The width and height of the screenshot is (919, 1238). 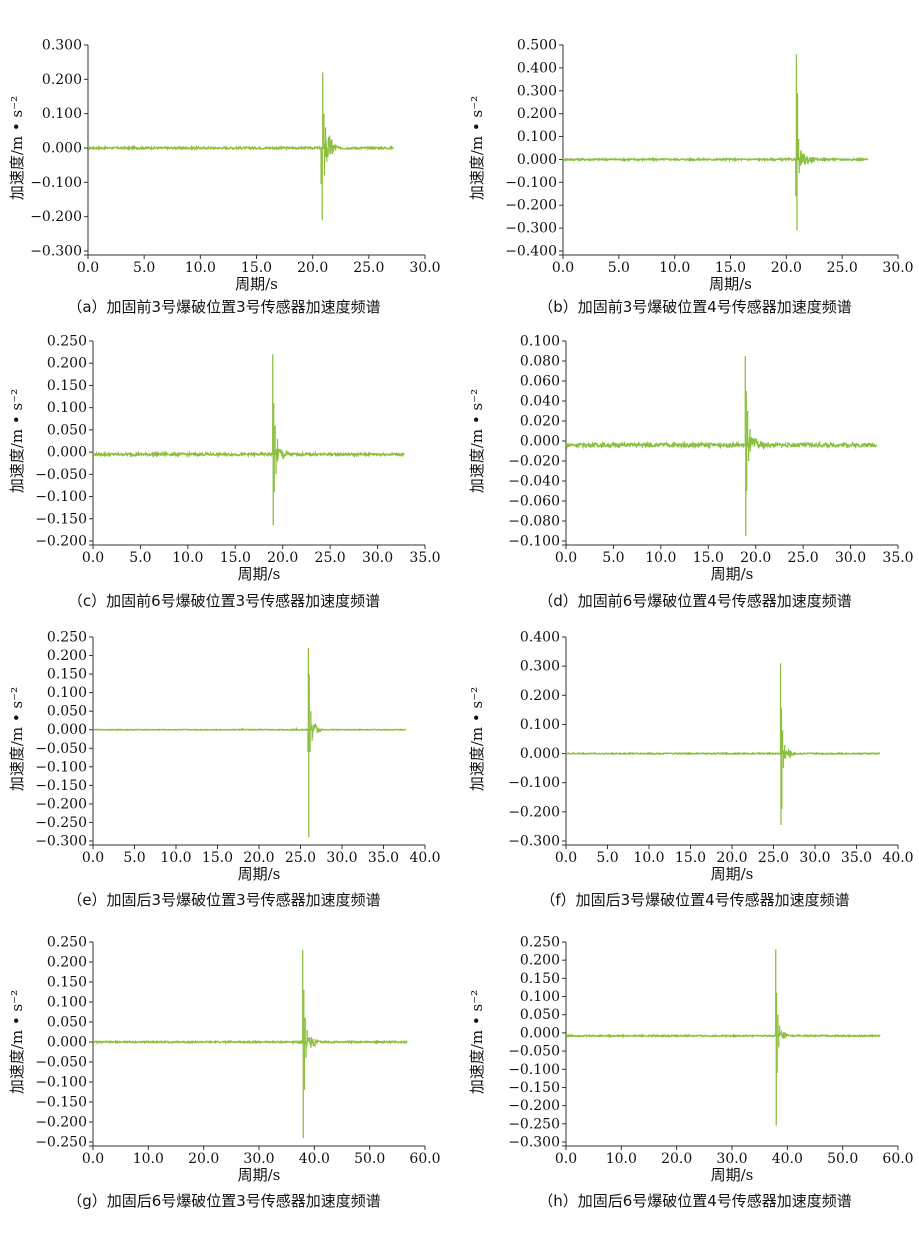 I want to click on y-tick-label: 0.040, so click(x=540, y=402).